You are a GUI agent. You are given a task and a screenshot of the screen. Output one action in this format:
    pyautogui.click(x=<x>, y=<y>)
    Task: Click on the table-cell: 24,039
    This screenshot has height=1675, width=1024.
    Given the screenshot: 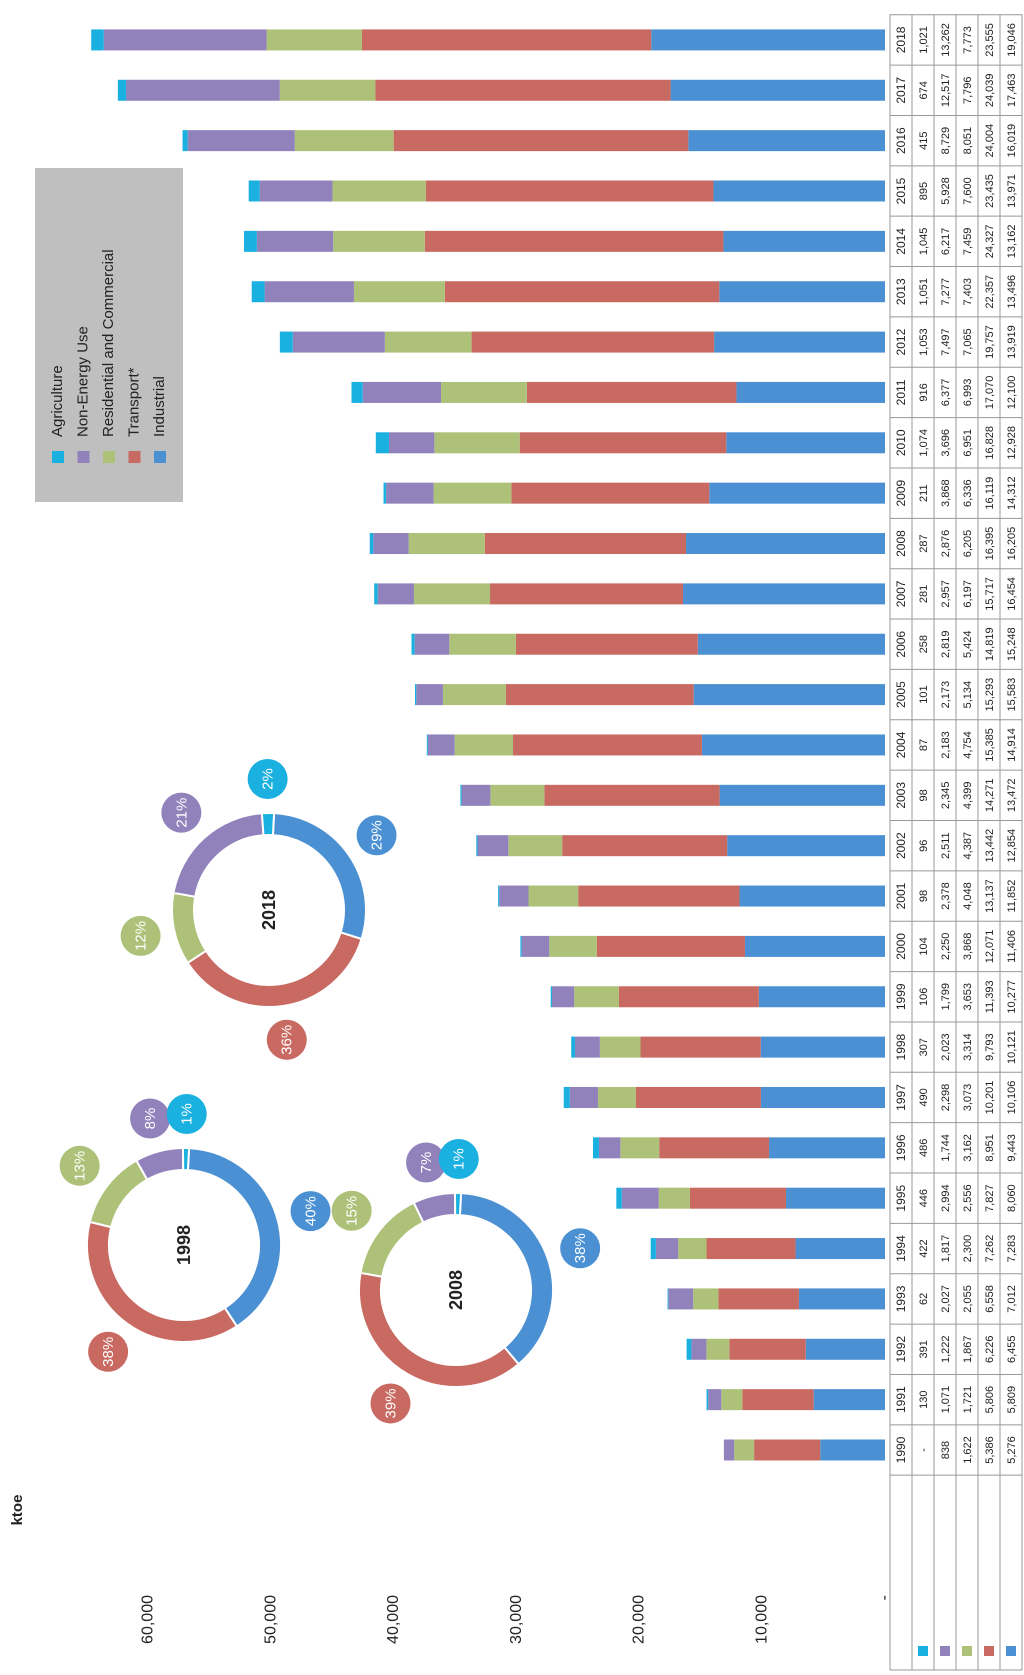 What is the action you would take?
    pyautogui.click(x=990, y=90)
    